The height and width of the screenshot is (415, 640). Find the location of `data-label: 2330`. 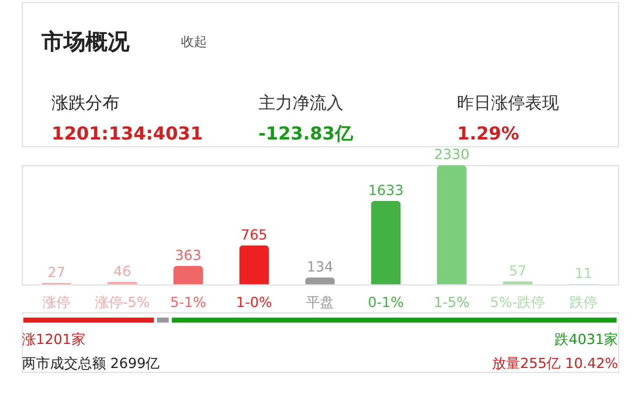

data-label: 2330 is located at coordinates (452, 155).